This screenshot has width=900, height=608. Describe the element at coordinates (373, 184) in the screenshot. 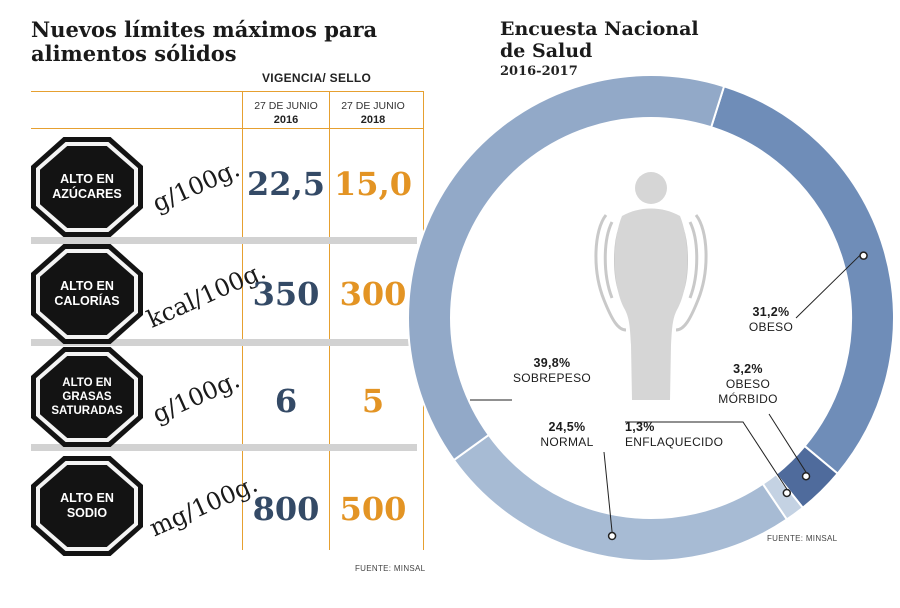

I see `value-2018: 15,0` at that location.